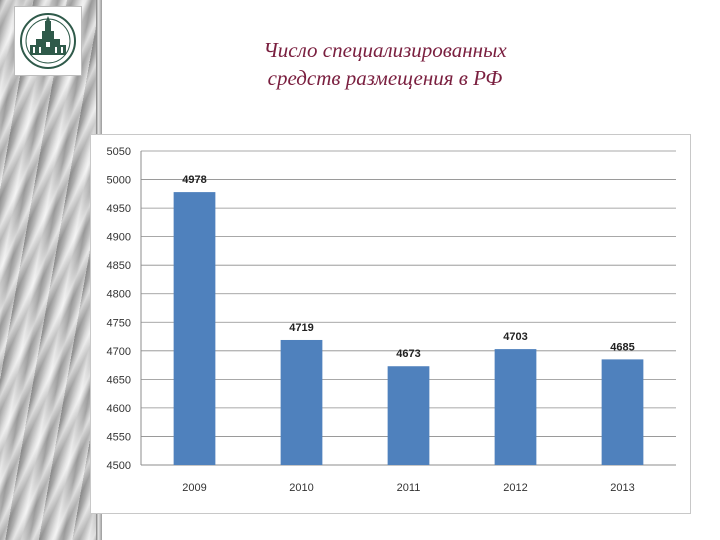  I want to click on x-tick-label: 2010, so click(301, 488).